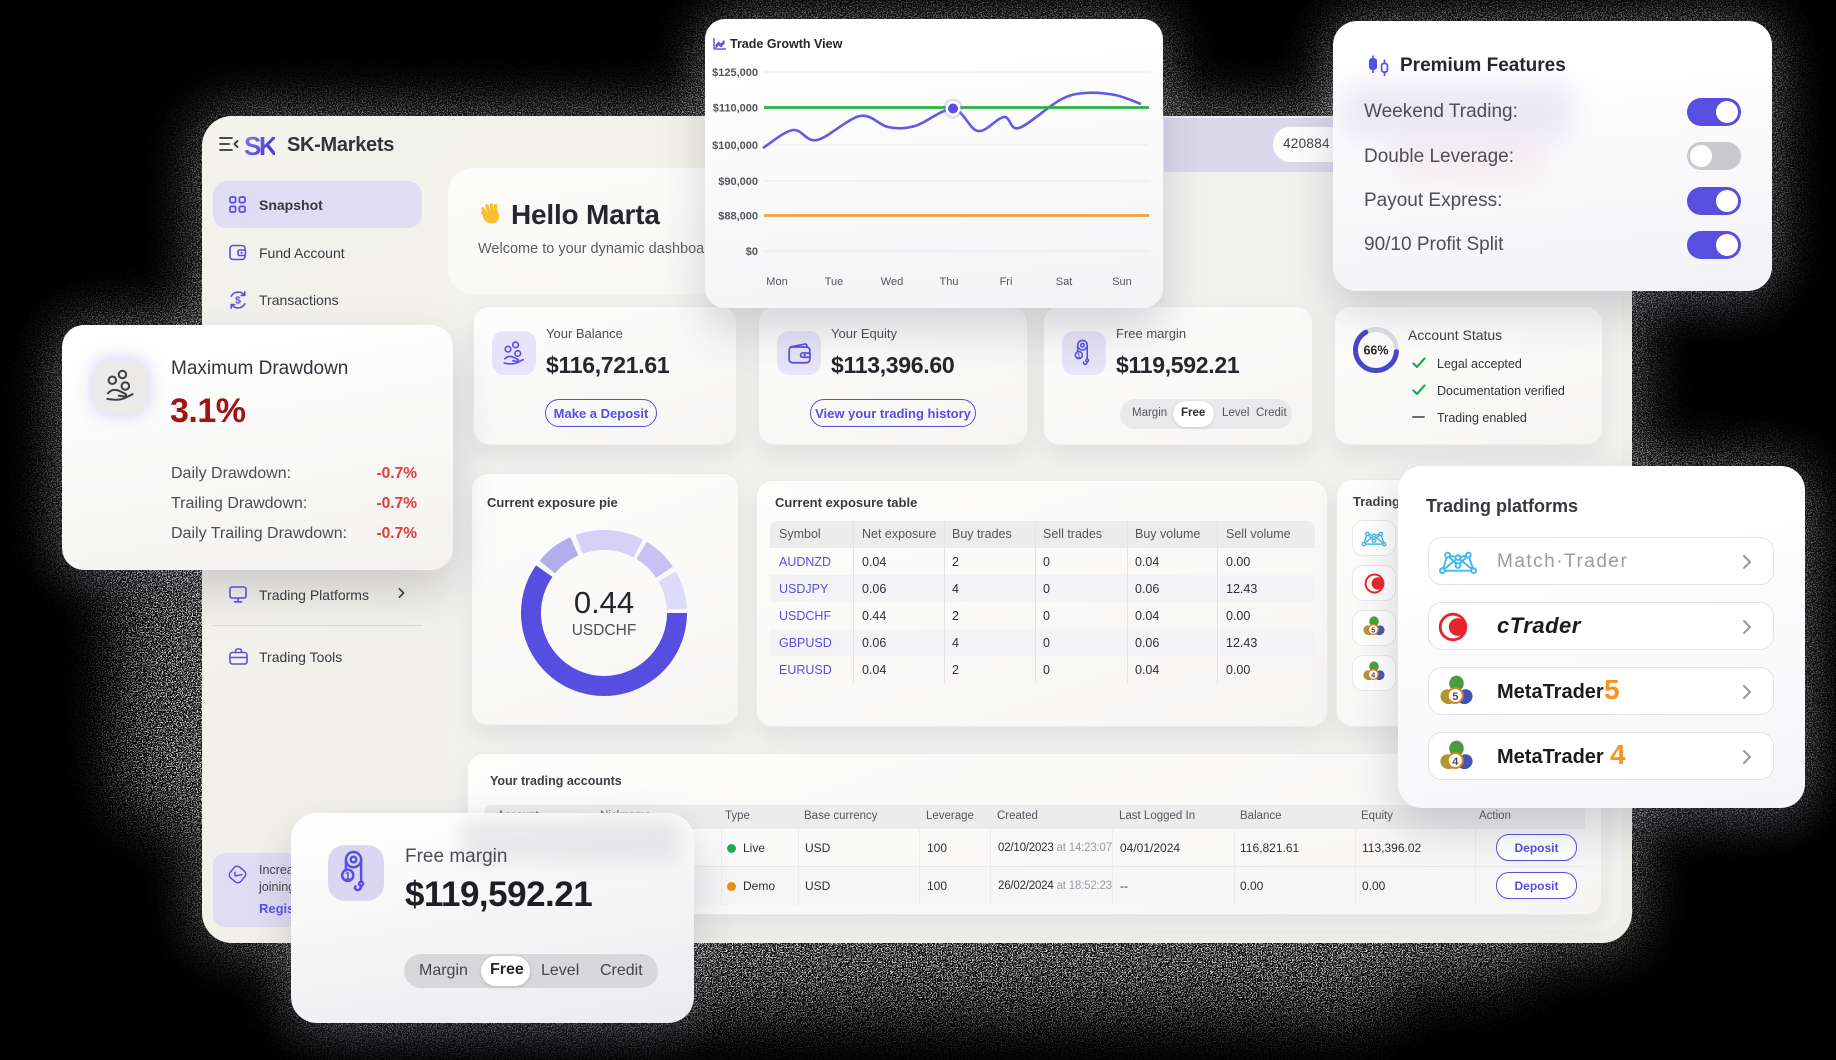 The height and width of the screenshot is (1060, 1836). What do you see at coordinates (1064, 282) in the screenshot?
I see `svg-text: Sat` at bounding box center [1064, 282].